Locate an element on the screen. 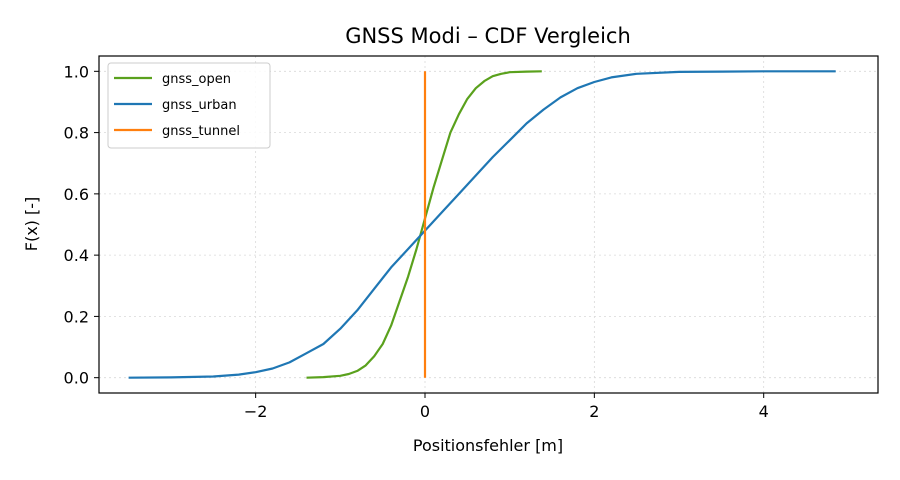 This screenshot has width=900, height=480. x-tick-label: 4 is located at coordinates (764, 411).